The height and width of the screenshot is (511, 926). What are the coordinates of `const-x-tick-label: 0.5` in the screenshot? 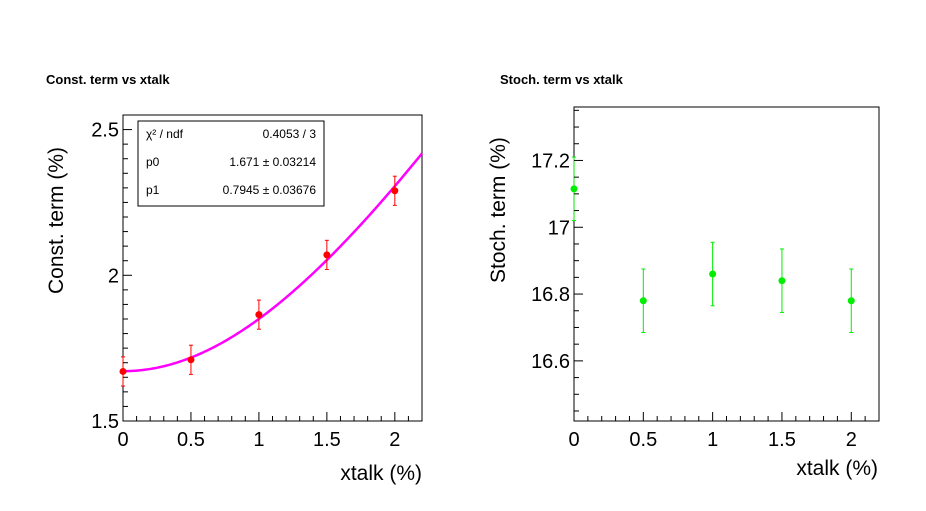 It's located at (191, 440).